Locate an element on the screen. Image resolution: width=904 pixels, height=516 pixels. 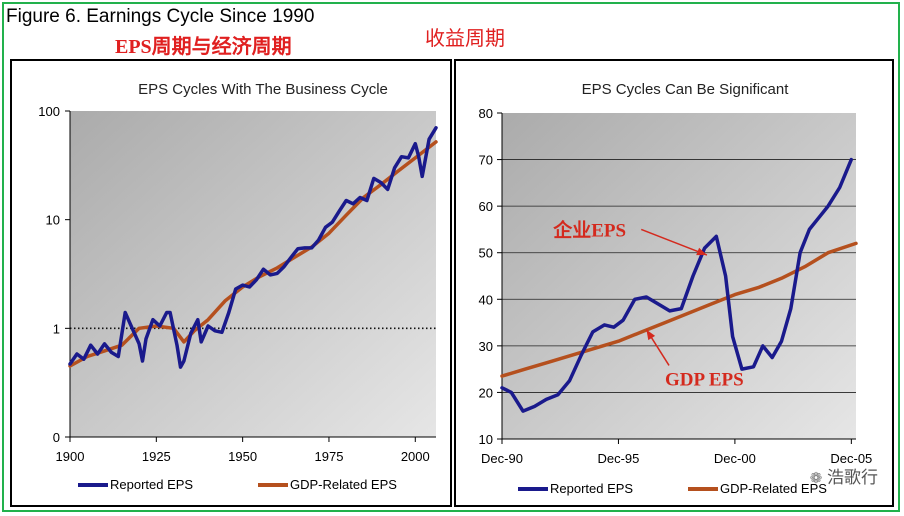
y-tick-label: 40 is located at coordinates (486, 299).